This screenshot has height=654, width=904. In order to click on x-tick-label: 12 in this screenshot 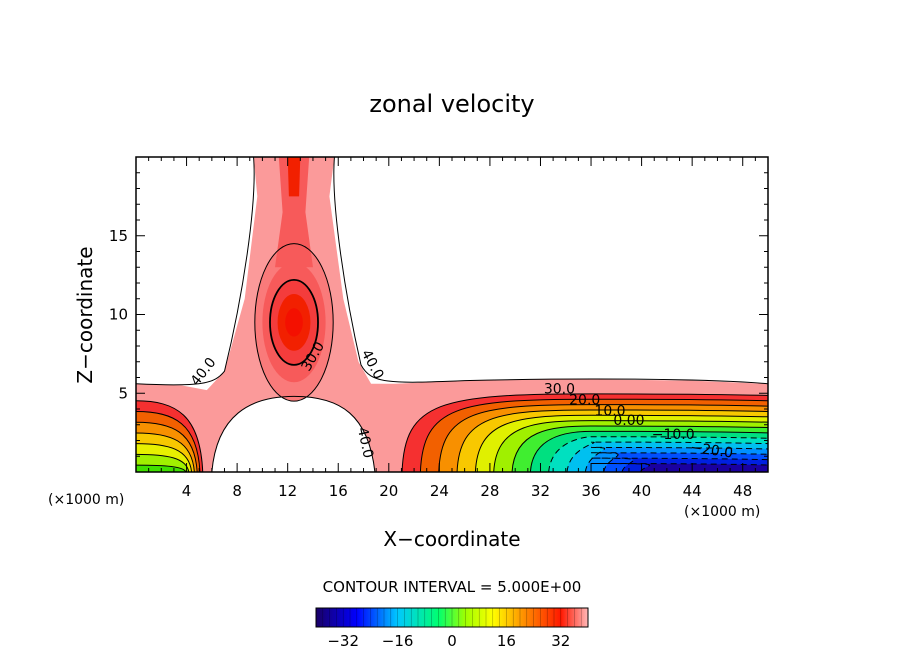, I will do `click(287, 491)`.